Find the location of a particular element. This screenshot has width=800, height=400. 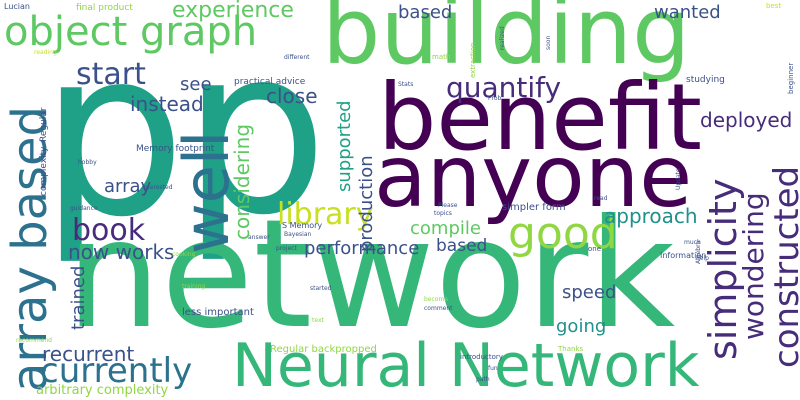

word-see: see is located at coordinates (196, 84).